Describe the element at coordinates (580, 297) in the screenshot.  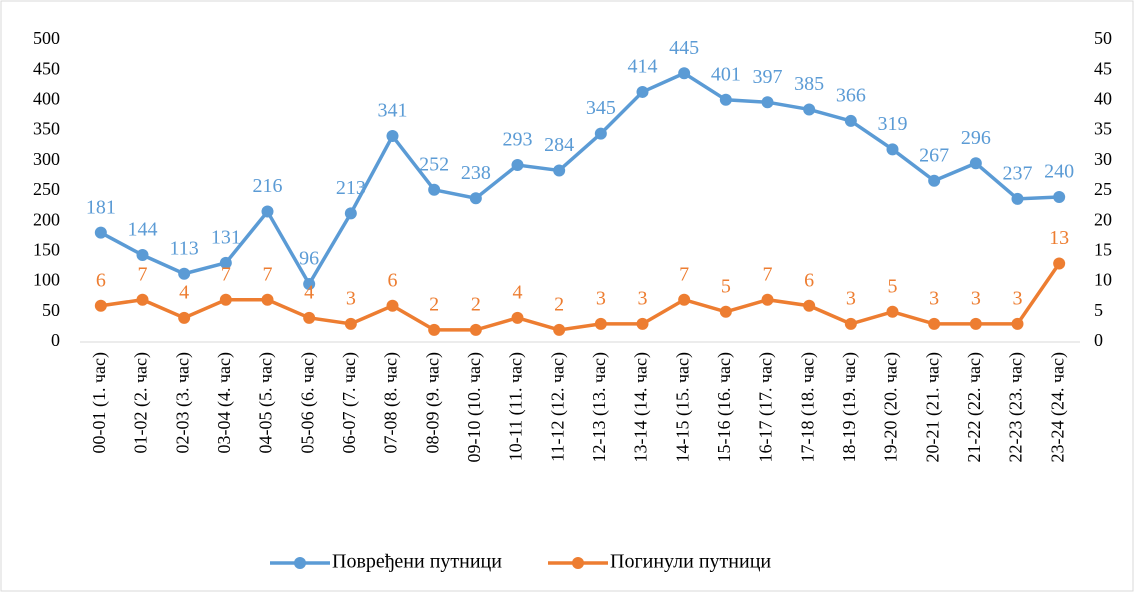
I see `series-line` at that location.